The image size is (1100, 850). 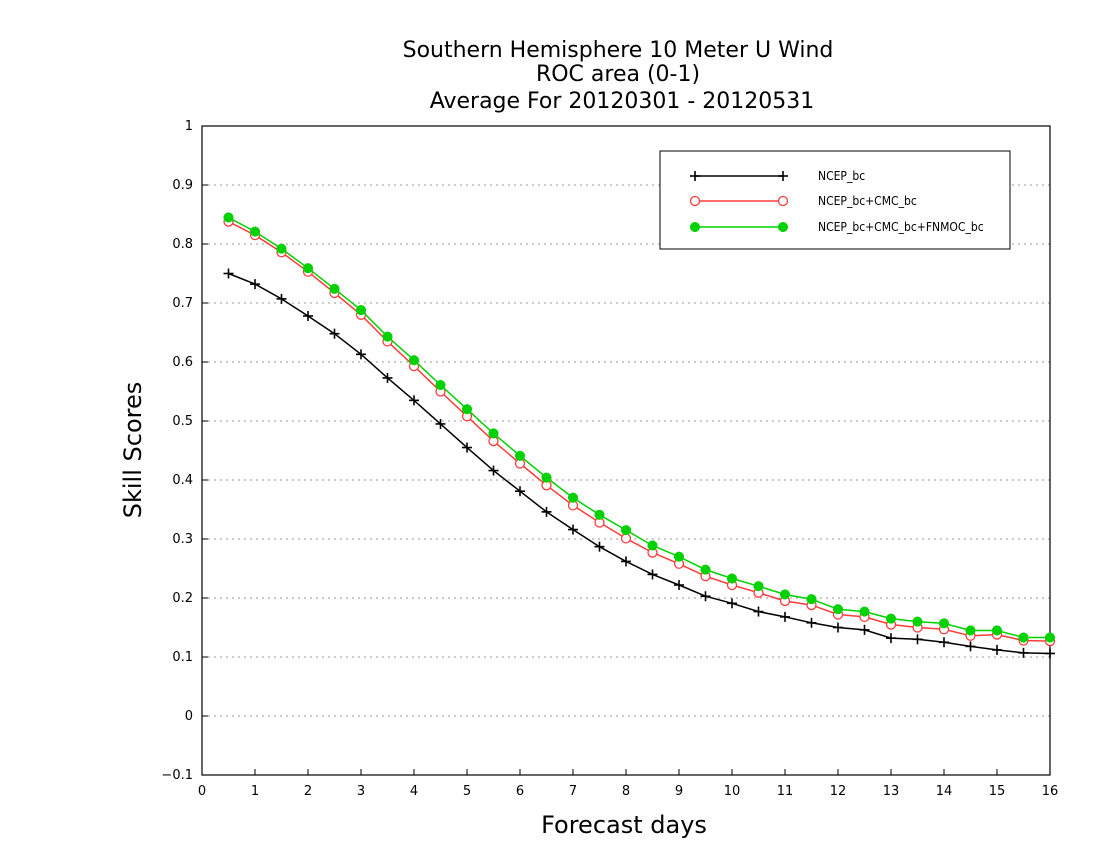 What do you see at coordinates (308, 791) in the screenshot?
I see `x-tick-label: 2` at bounding box center [308, 791].